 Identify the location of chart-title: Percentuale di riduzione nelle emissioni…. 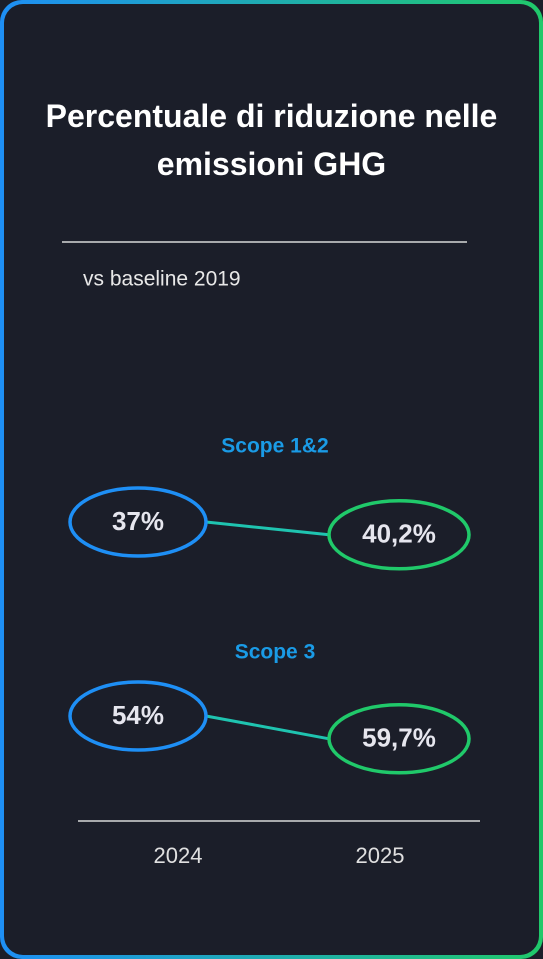
(271, 140).